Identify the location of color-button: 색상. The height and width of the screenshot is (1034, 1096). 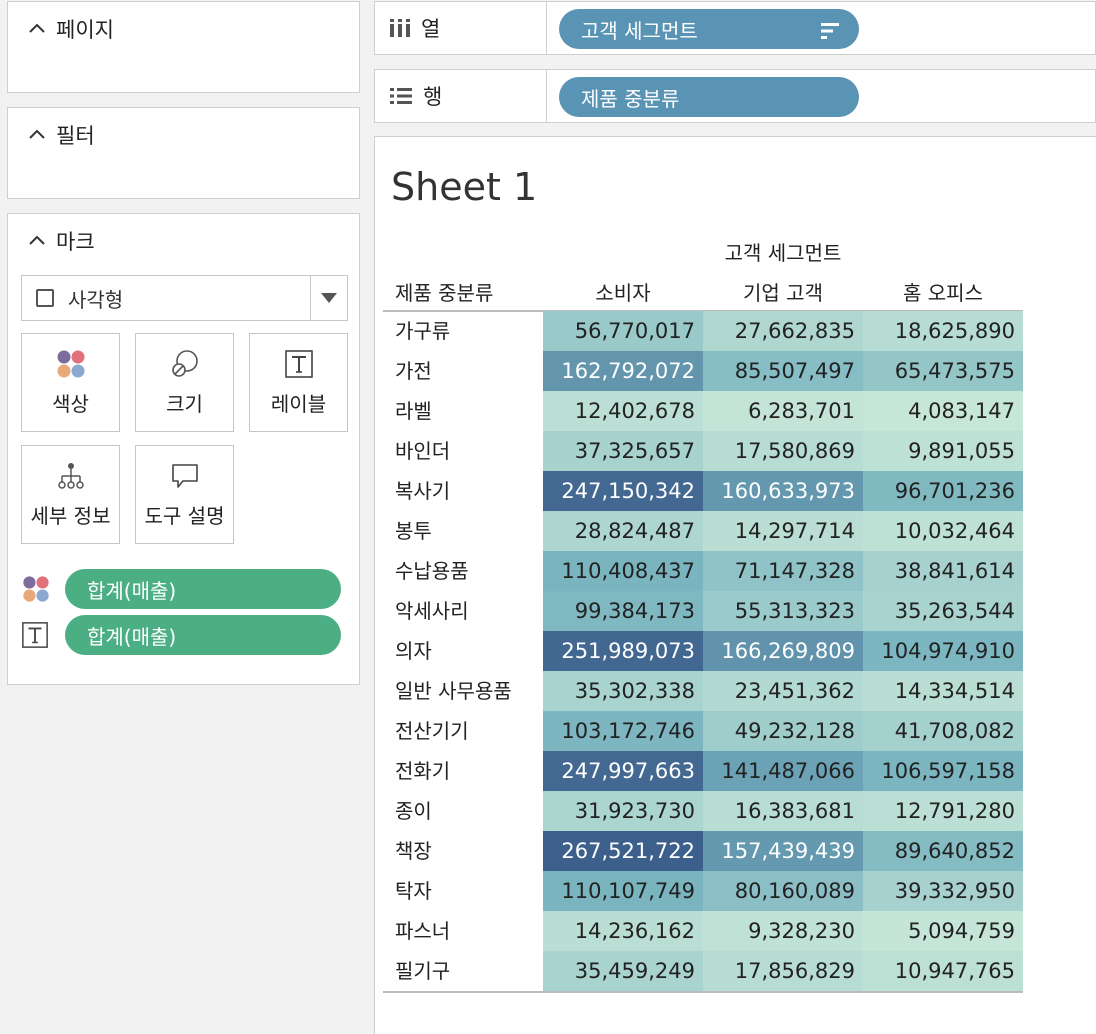
(70, 382).